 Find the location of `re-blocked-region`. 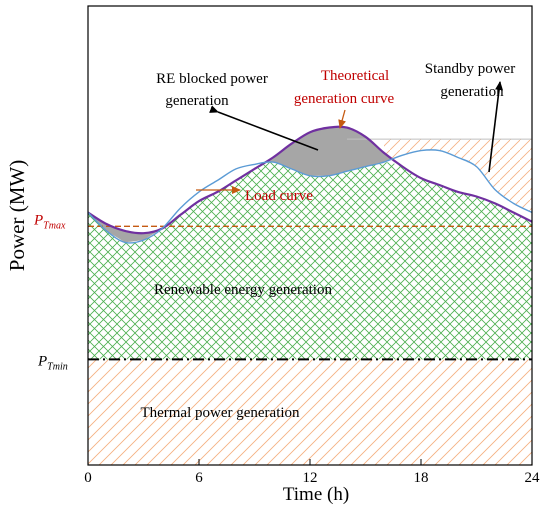

re-blocked-region is located at coordinates (240, 185).